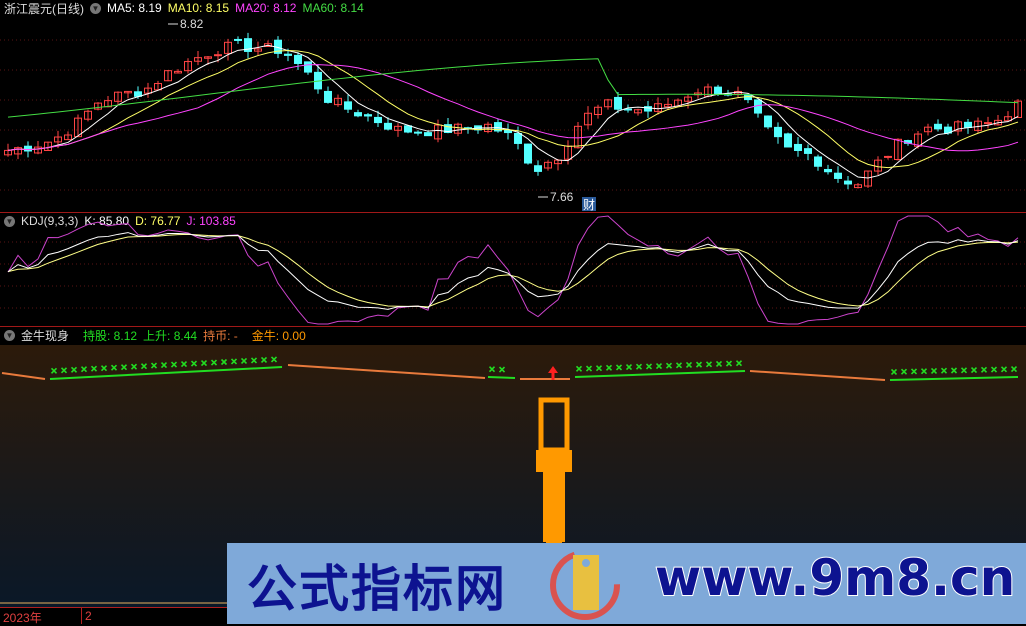  I want to click on axis-tick, so click(81, 616).